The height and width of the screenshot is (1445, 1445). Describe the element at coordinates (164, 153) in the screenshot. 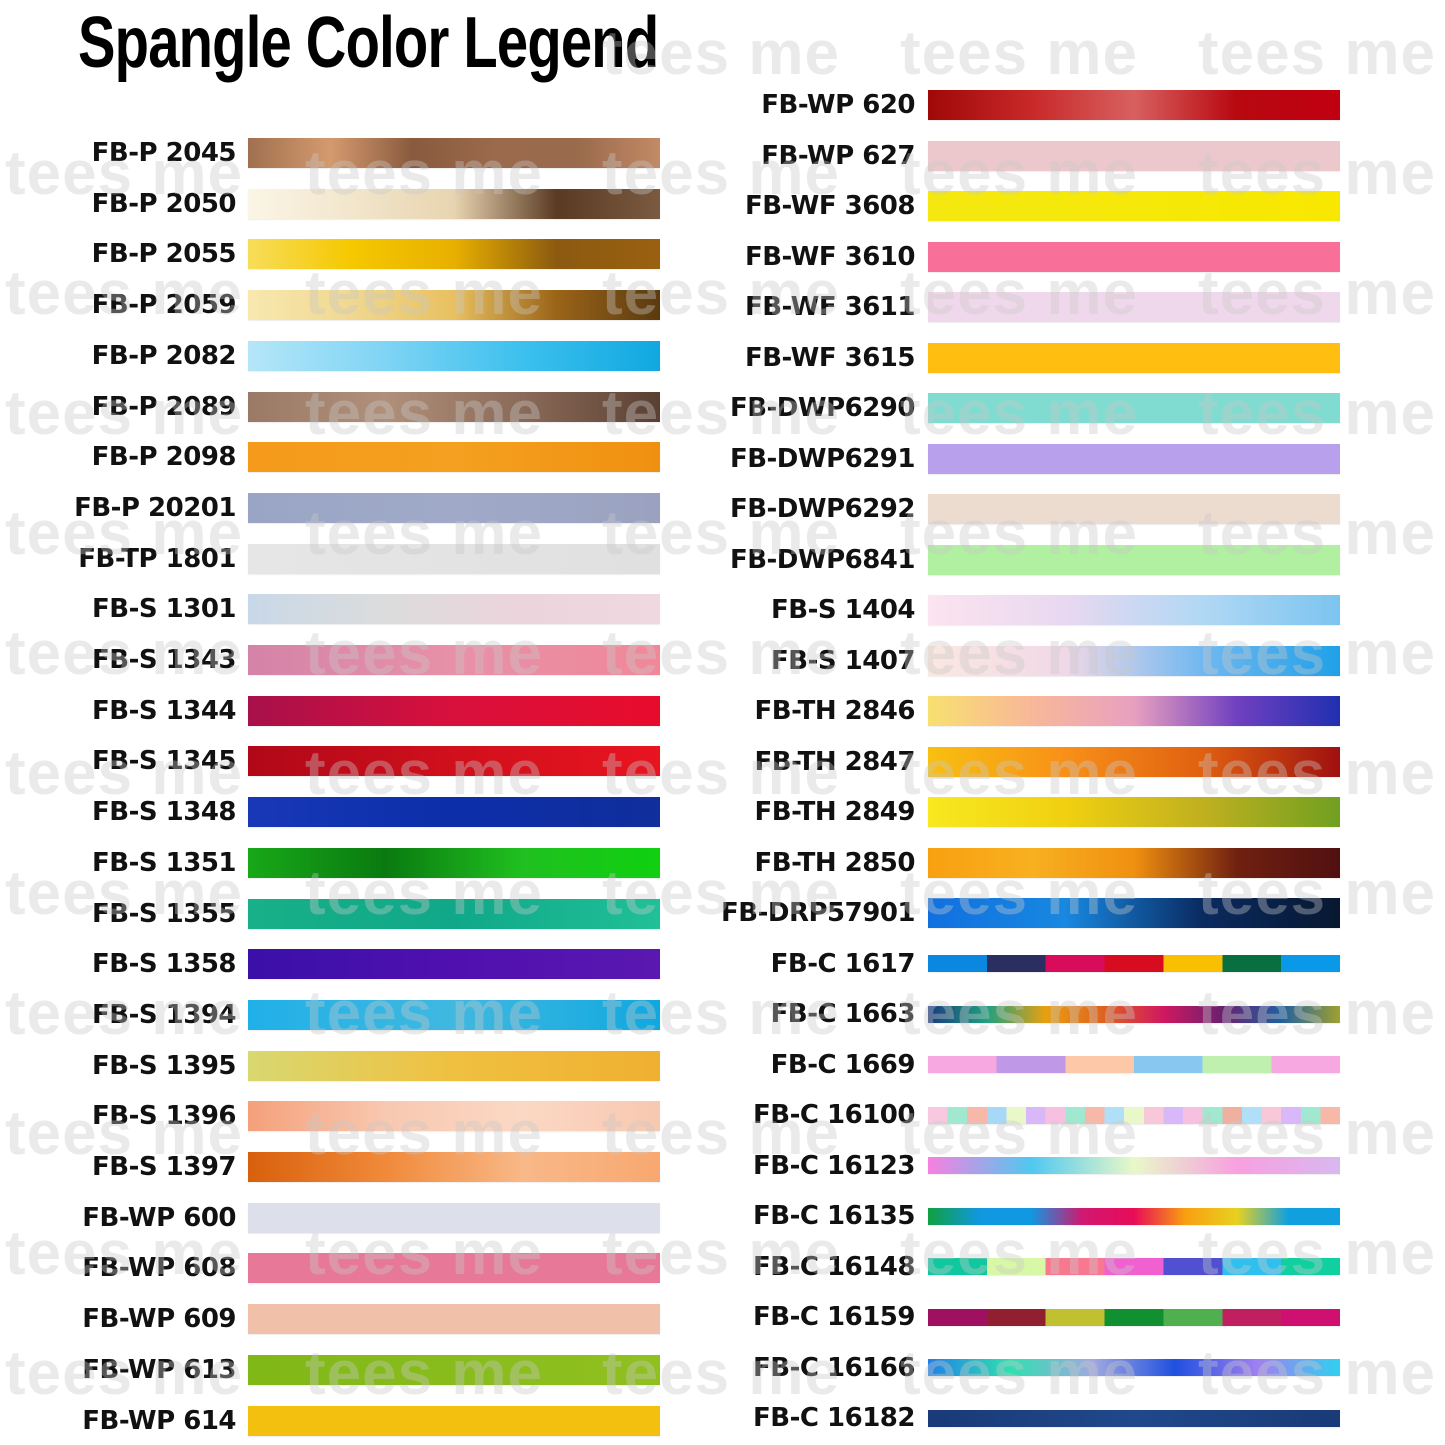

I see `color-code-label: FB-P 2045` at that location.